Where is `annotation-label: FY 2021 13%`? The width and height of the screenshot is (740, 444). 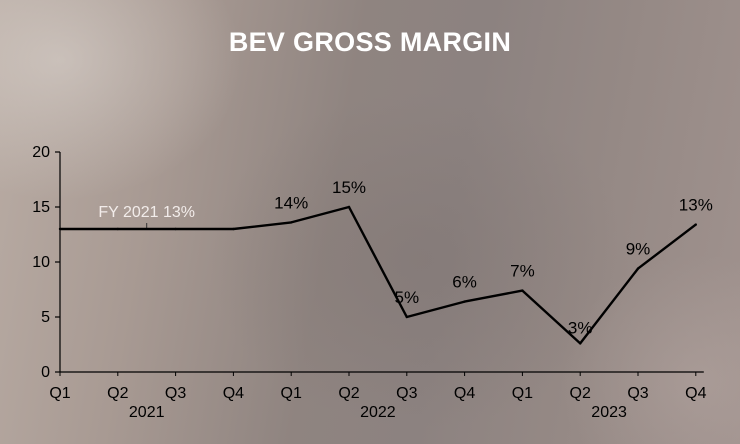
annotation-label: FY 2021 13% is located at coordinates (146, 212).